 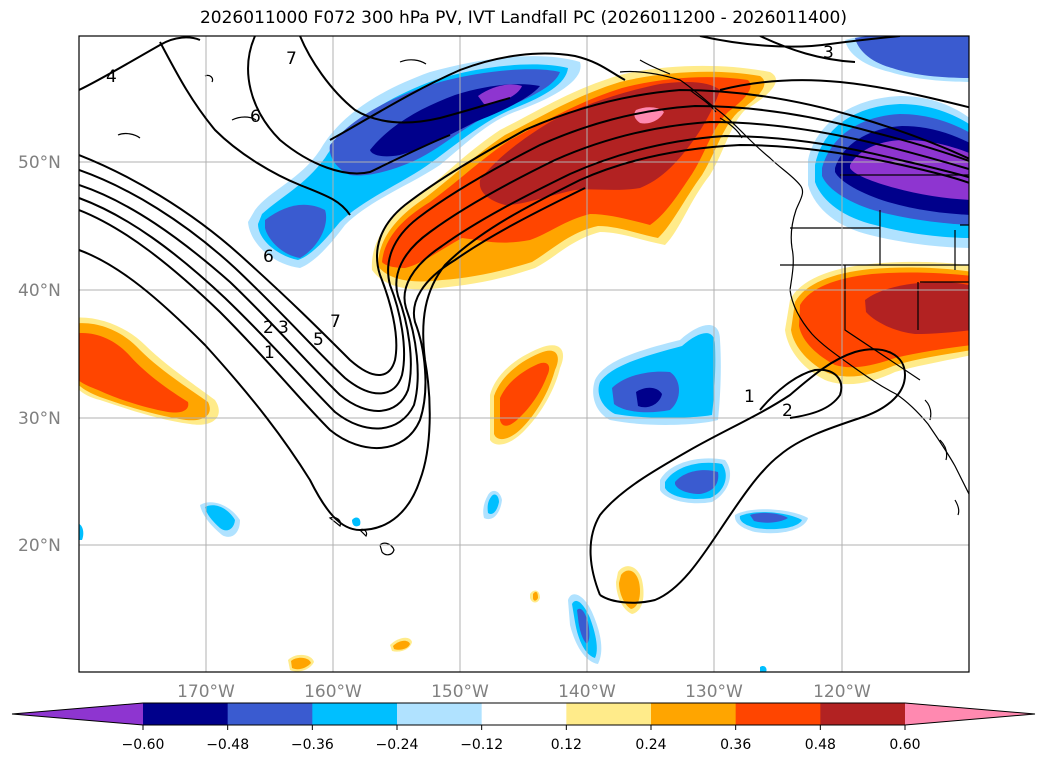 I want to click on colorbar-tick-label: 0.24, so click(x=650, y=745).